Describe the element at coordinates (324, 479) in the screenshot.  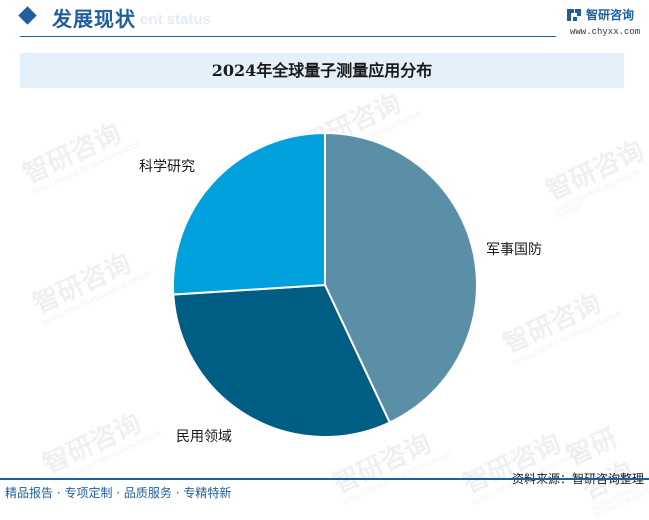
I see `footer-divider` at that location.